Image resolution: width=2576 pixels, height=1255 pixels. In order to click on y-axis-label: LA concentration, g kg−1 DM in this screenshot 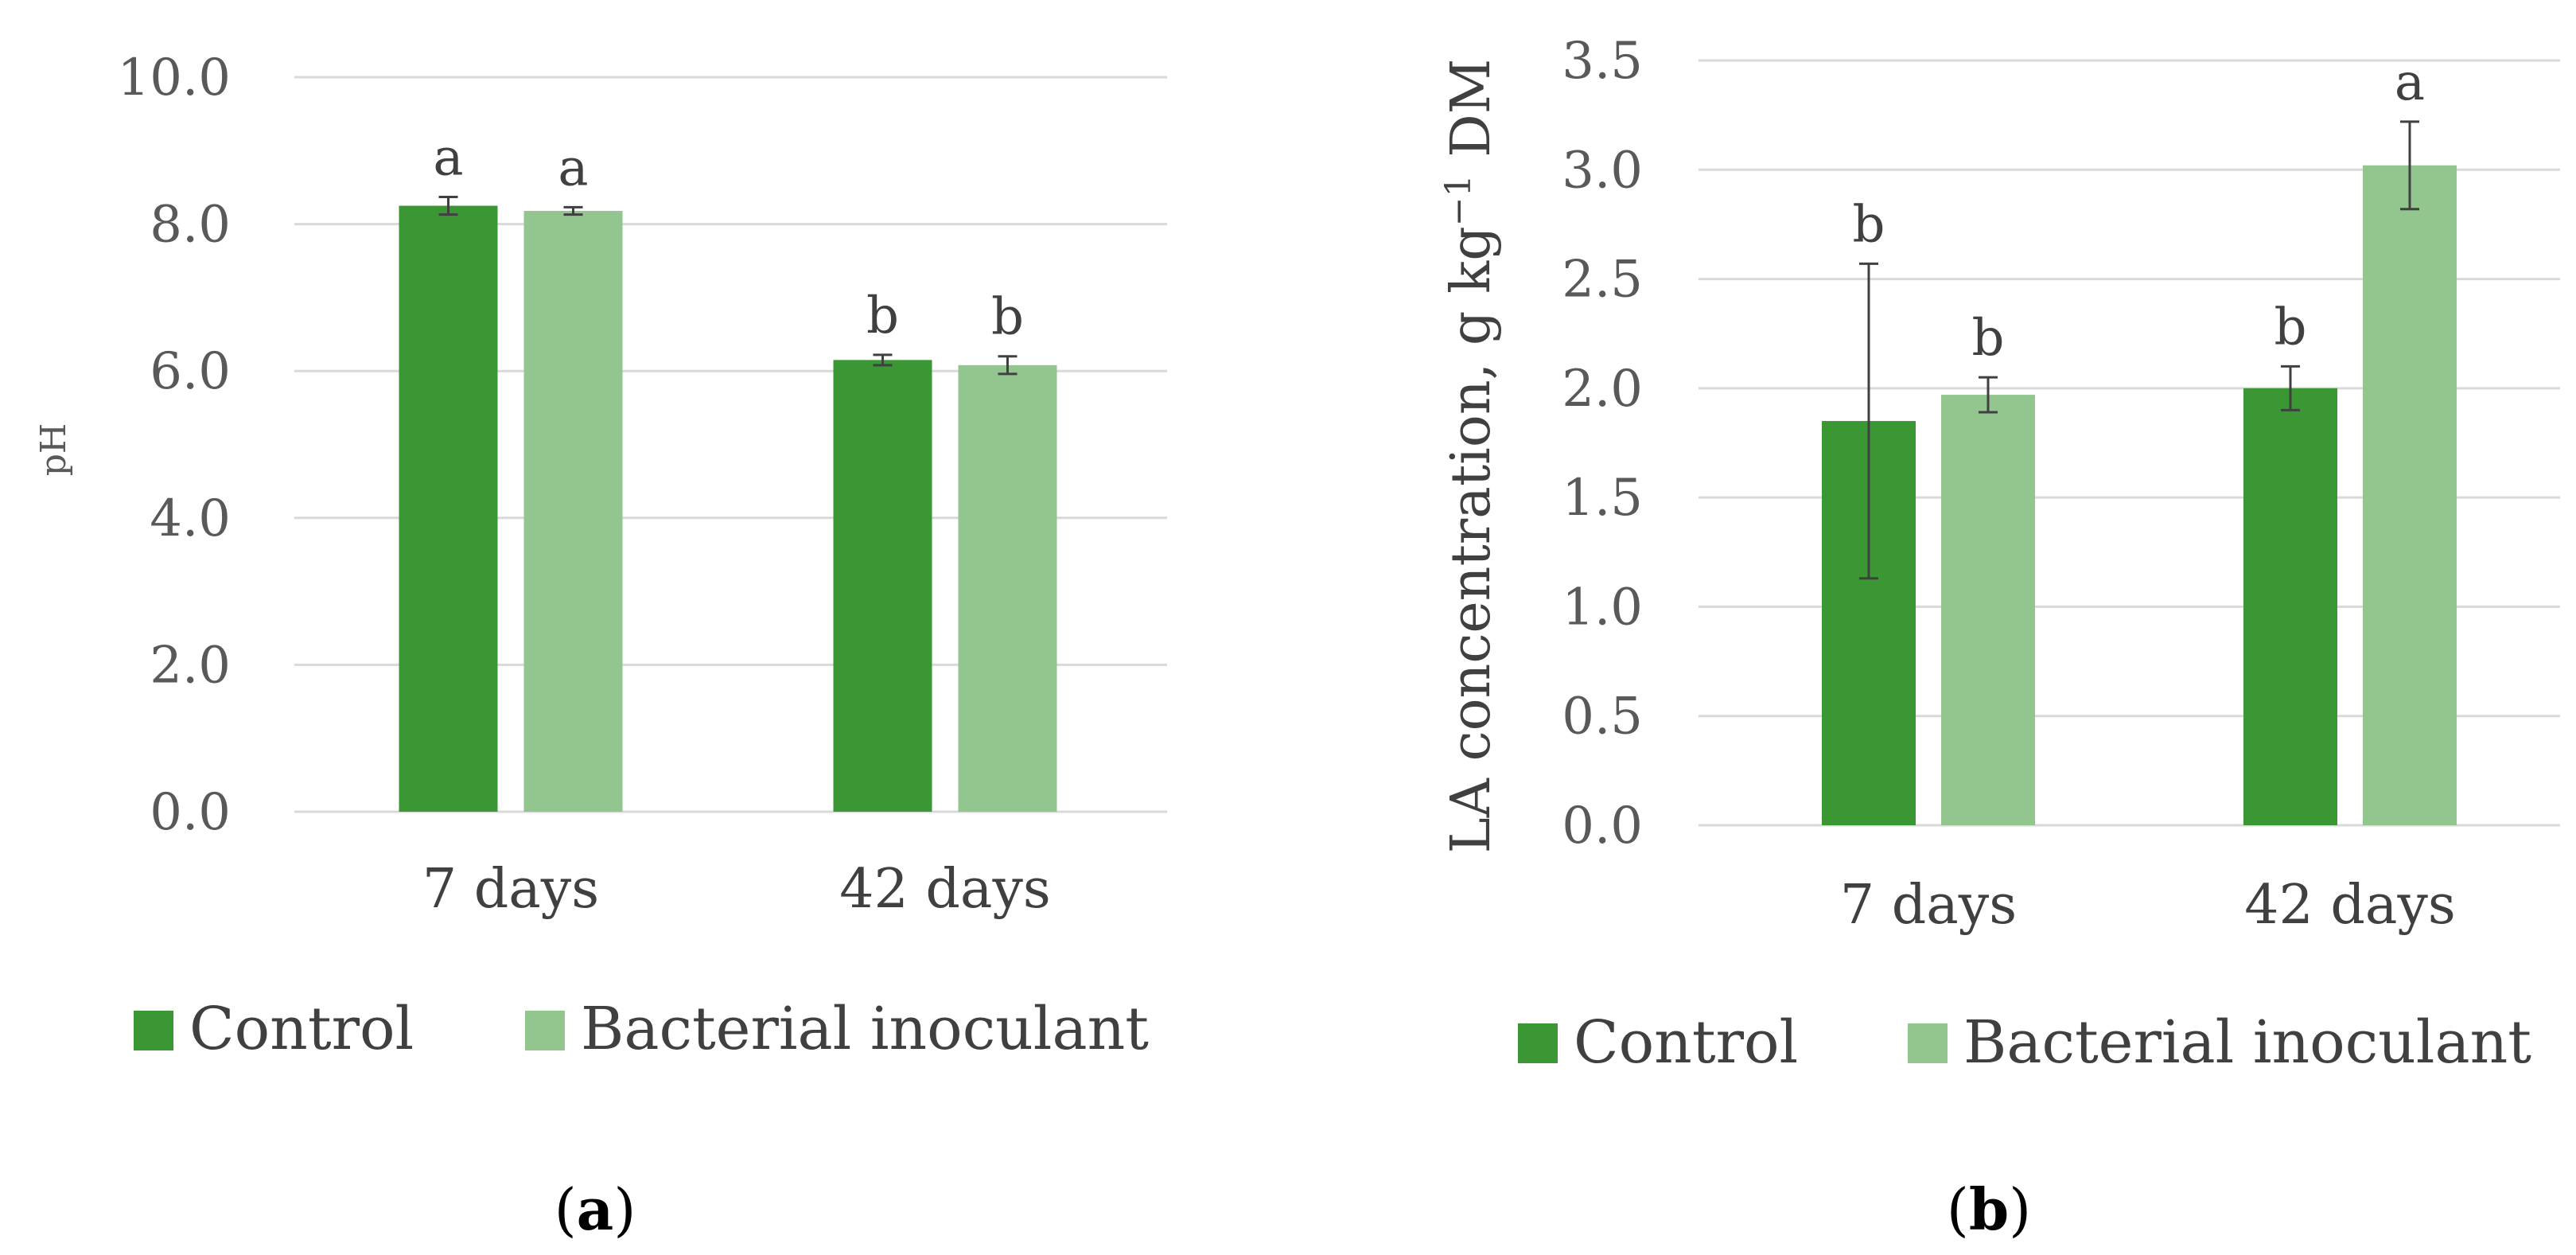, I will do `click(1471, 456)`.